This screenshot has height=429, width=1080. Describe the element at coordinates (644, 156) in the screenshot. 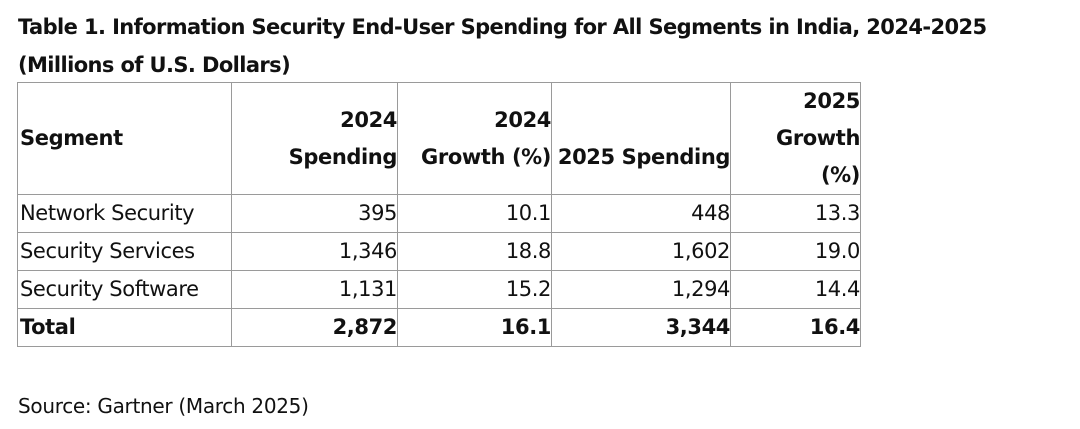

I see `header-2025-spending-label: 2025 Spending` at that location.